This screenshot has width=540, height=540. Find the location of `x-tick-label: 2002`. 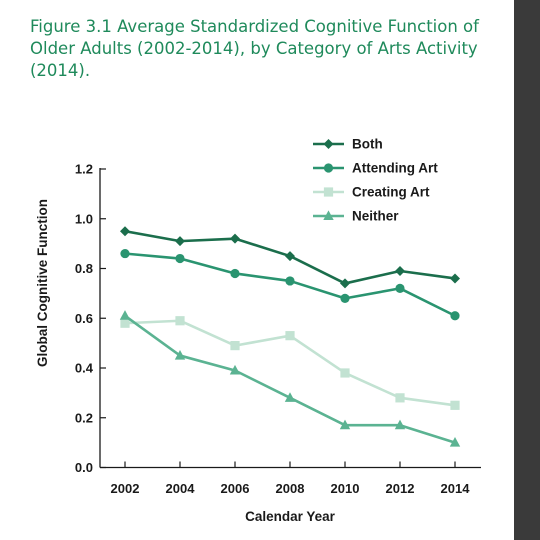

x-tick-label: 2002 is located at coordinates (125, 488).